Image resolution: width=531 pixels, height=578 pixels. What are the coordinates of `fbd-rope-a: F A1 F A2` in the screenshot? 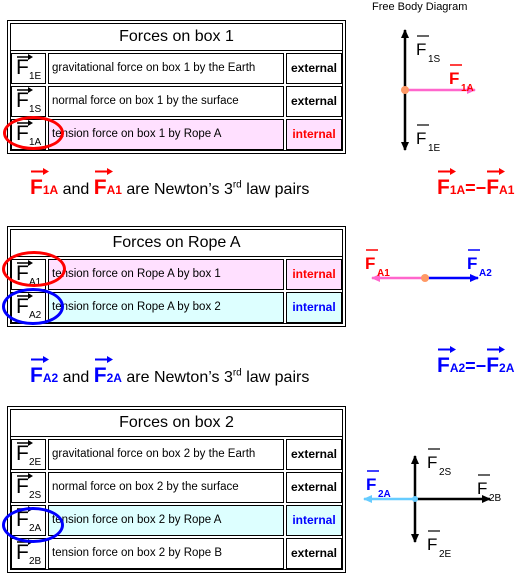 It's located at (428, 265).